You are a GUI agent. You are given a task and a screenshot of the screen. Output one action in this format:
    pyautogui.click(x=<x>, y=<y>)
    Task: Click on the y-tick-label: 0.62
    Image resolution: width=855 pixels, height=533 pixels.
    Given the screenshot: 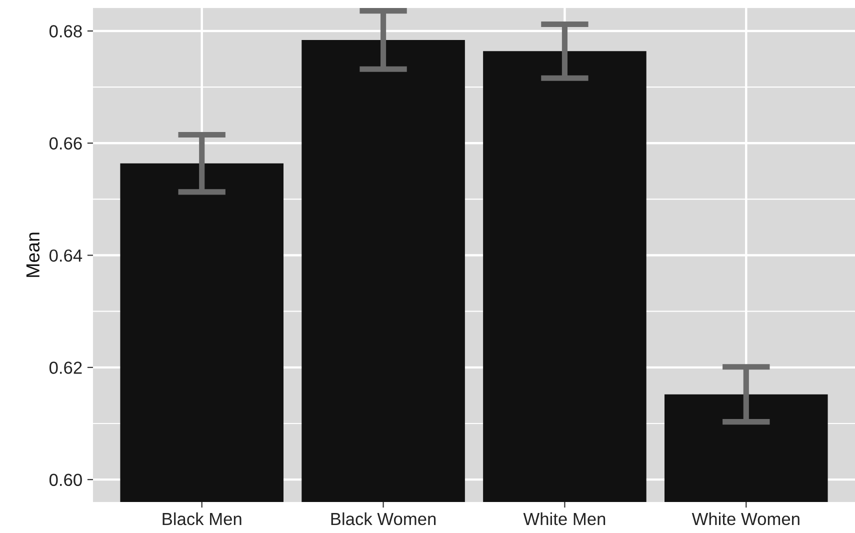 What is the action you would take?
    pyautogui.click(x=65, y=368)
    